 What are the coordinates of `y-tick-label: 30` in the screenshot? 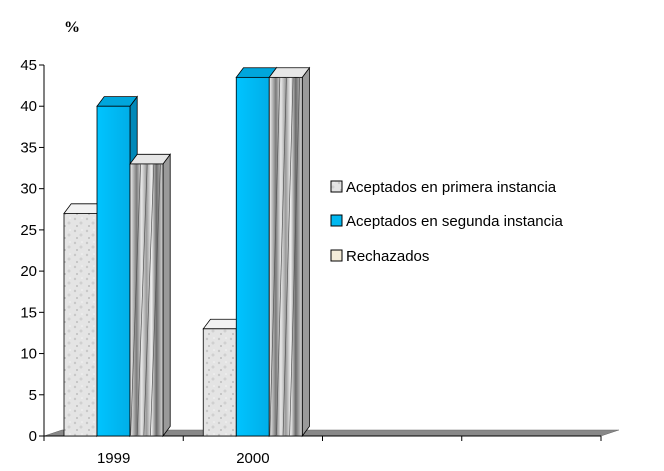 It's located at (28, 189).